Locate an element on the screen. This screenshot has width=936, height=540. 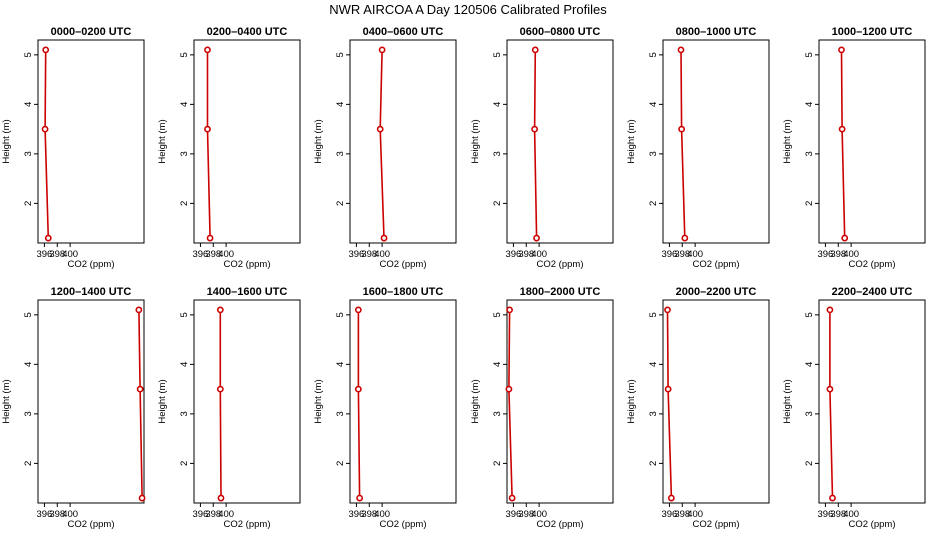
panel-title: 1400–1600 UTC is located at coordinates (247, 292).